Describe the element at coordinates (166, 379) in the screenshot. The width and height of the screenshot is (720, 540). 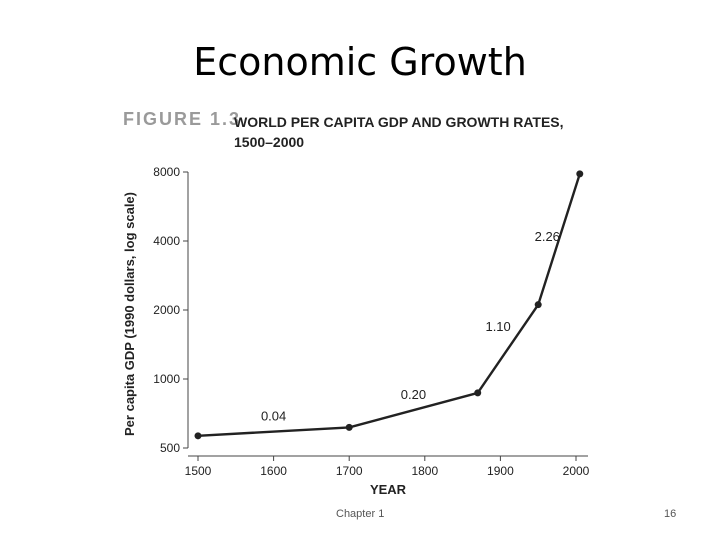
I see `y-tick-label: 1000` at that location.